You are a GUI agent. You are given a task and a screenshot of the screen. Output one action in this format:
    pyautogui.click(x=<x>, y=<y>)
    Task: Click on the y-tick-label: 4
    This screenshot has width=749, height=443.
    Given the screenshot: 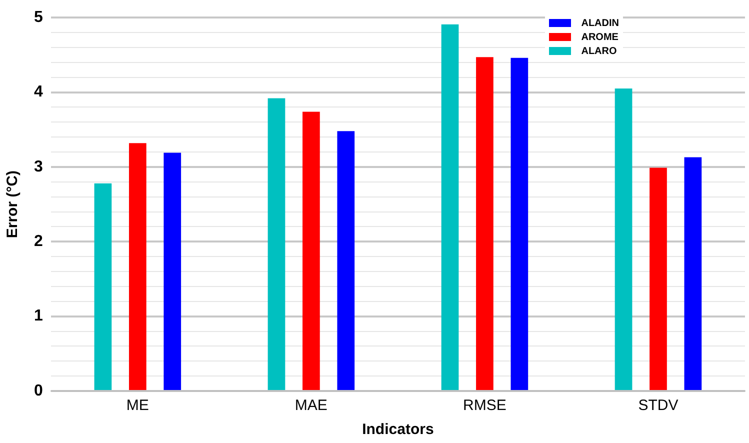 What is the action you would take?
    pyautogui.click(x=38, y=92)
    